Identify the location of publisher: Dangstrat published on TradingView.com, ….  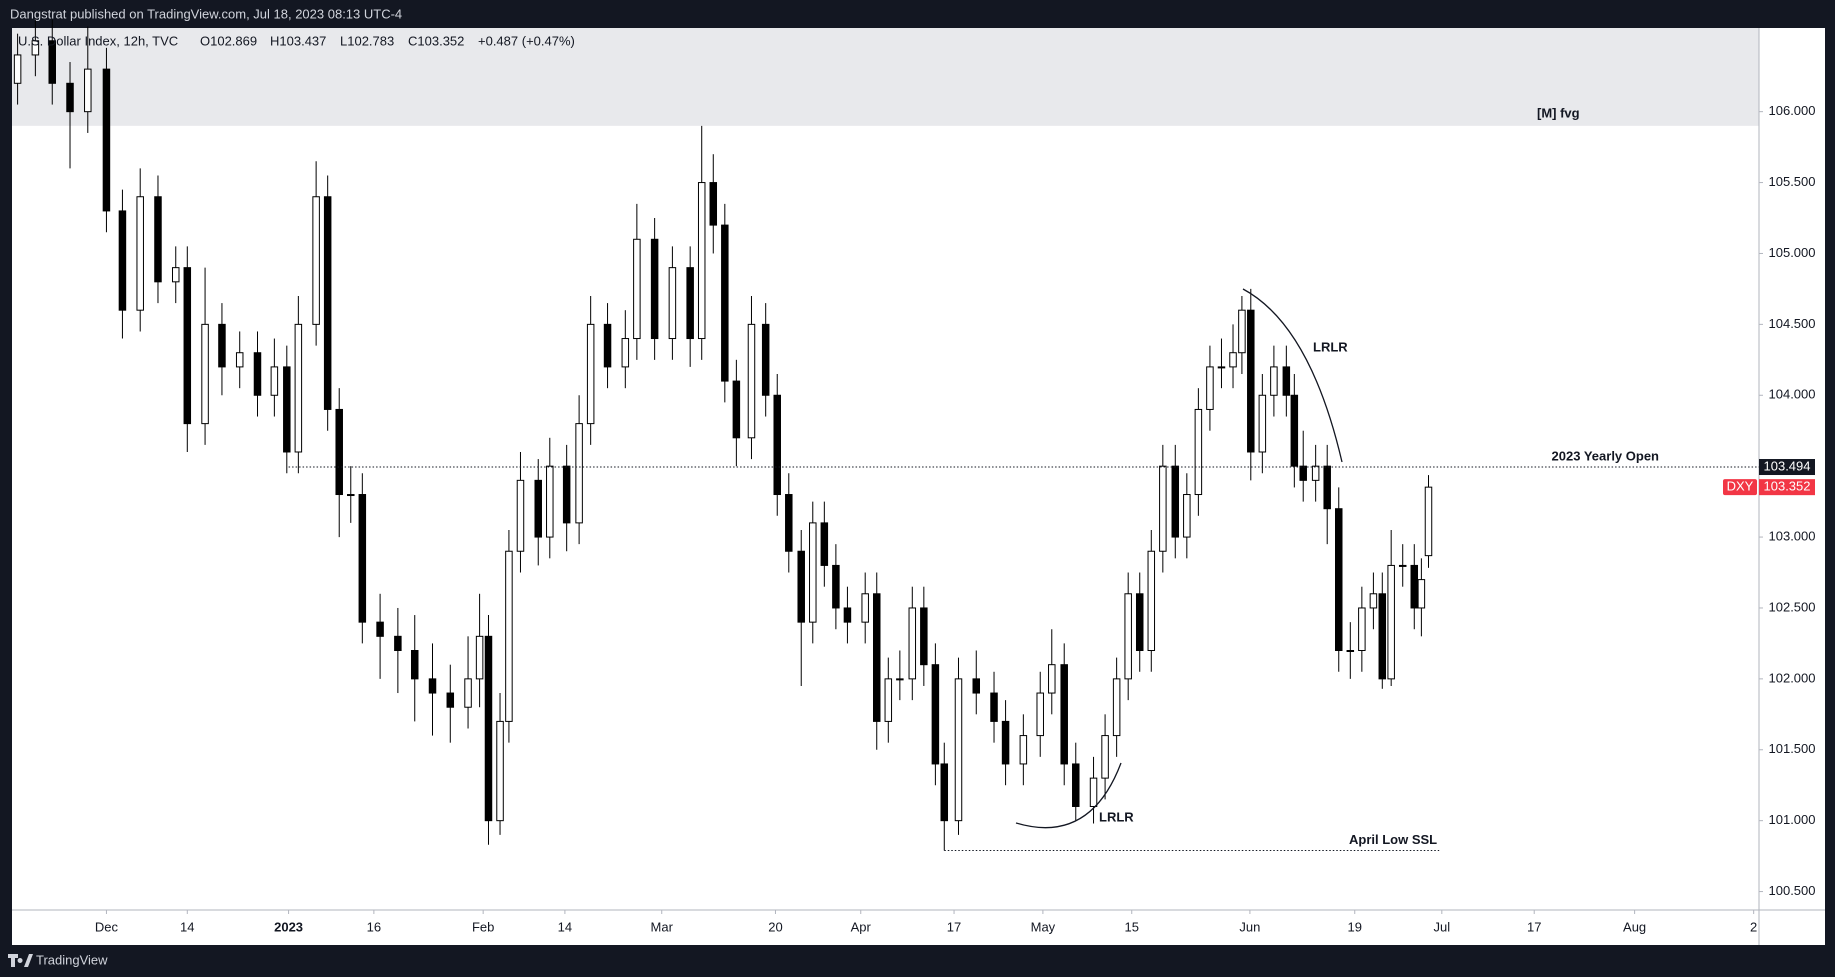
(206, 13).